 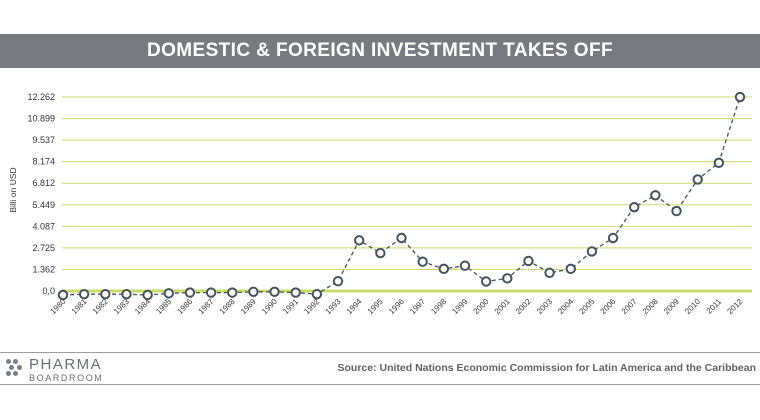 What do you see at coordinates (43, 162) in the screenshot?
I see `y-tick-label: 8.174` at bounding box center [43, 162].